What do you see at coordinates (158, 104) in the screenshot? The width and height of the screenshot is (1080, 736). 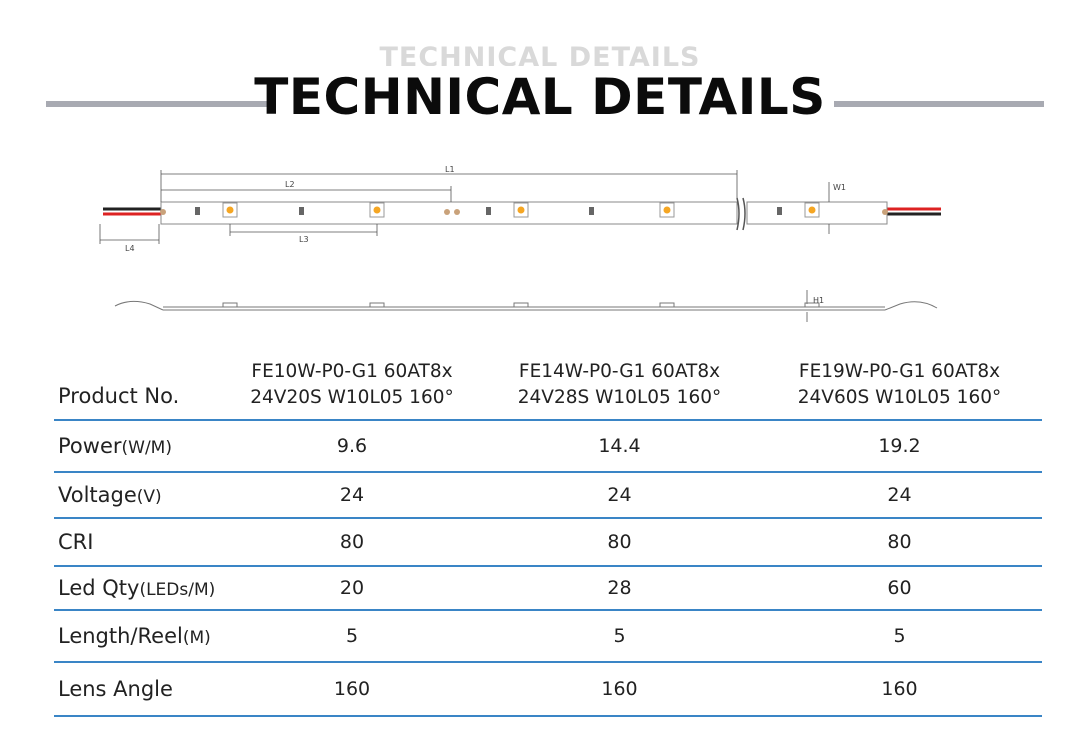 I see `title-rule-left` at bounding box center [158, 104].